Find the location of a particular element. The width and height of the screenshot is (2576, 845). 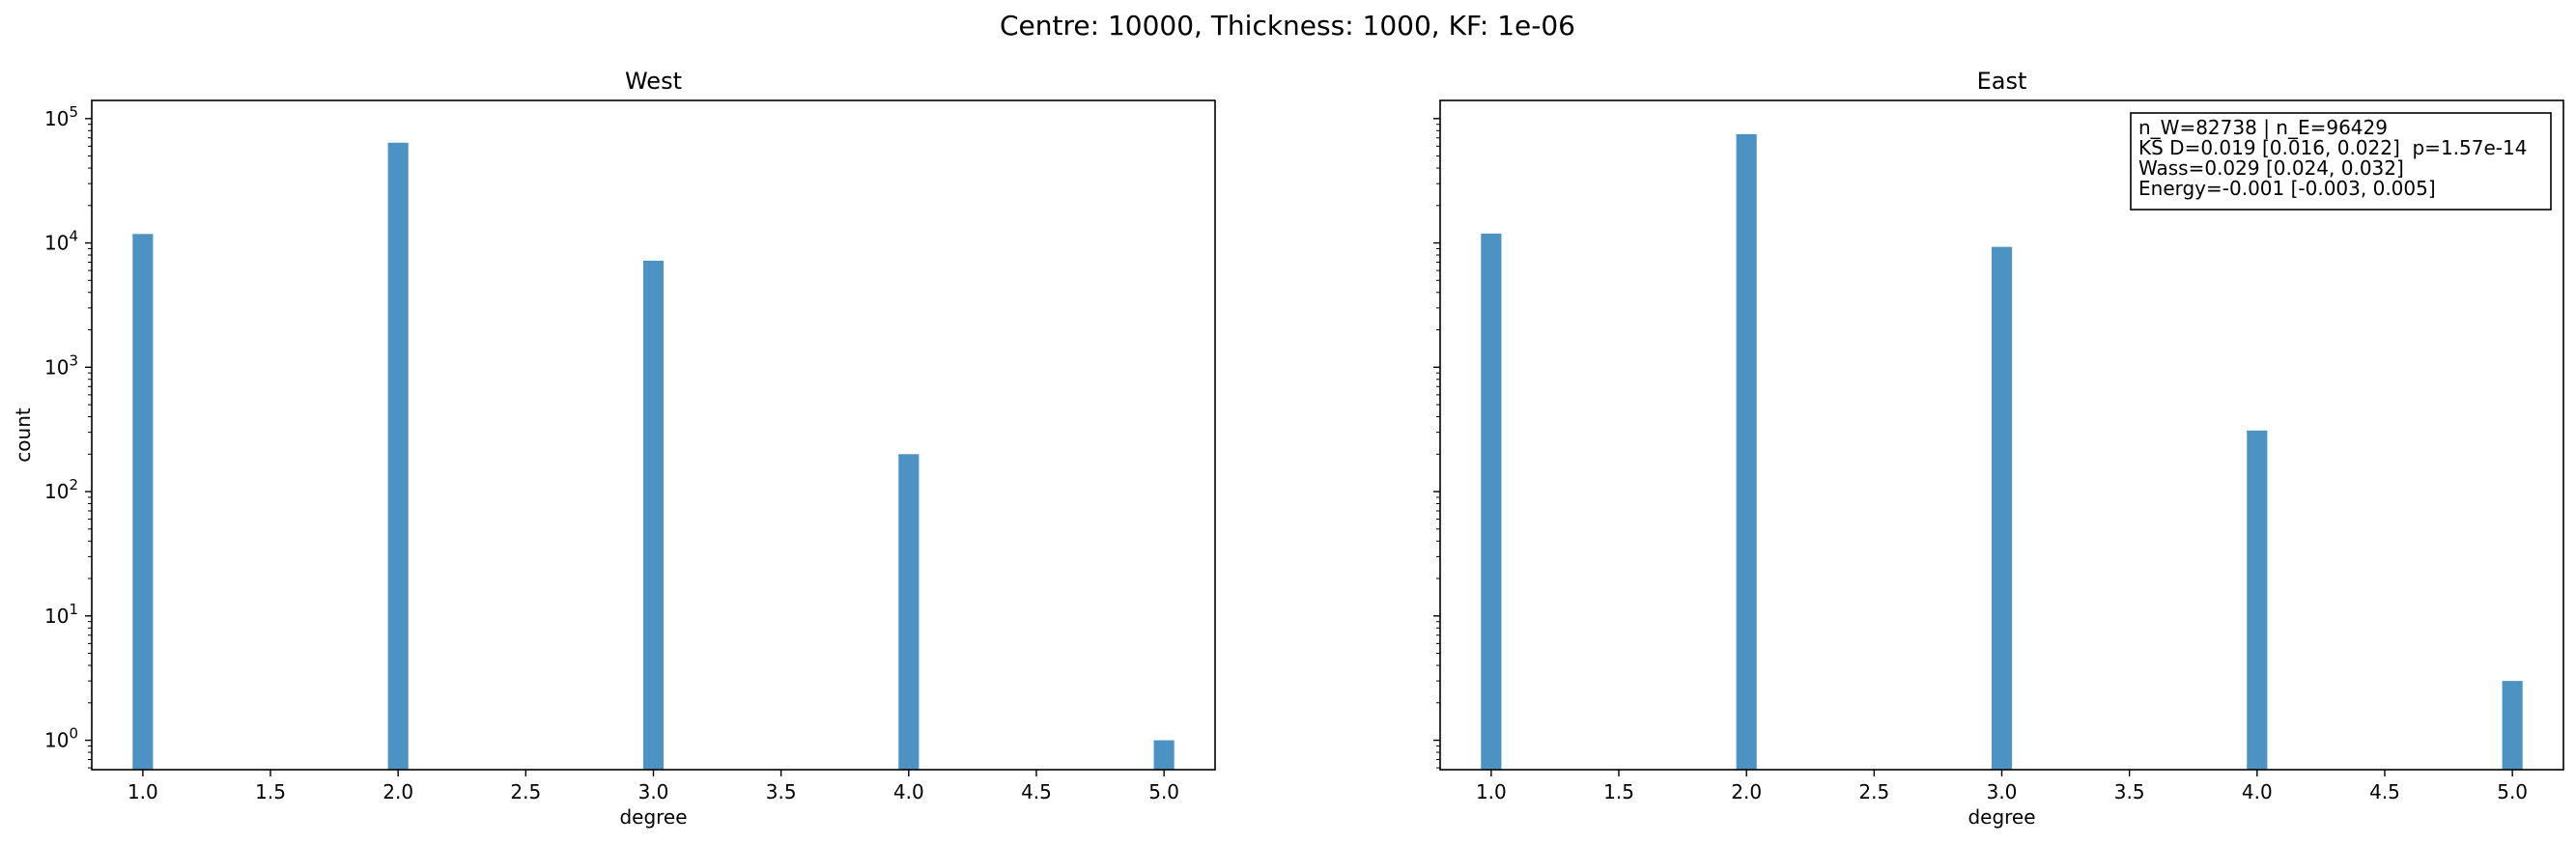

y-tick-label: 10⁴ is located at coordinates (61, 241).